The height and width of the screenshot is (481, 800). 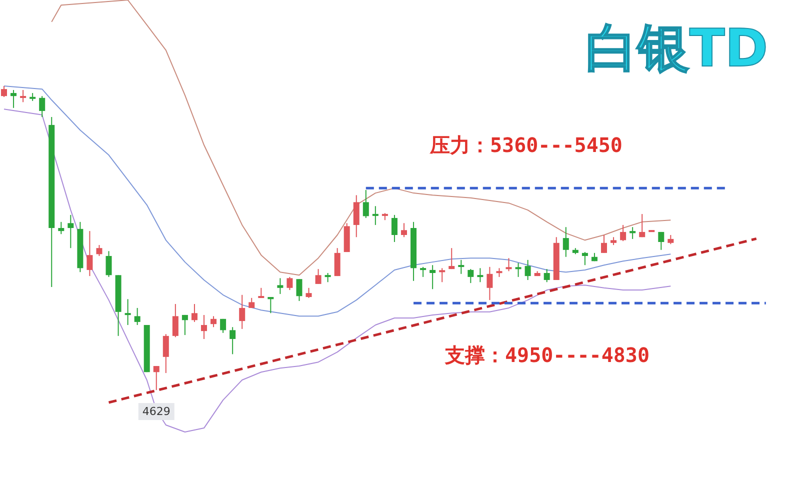 I want to click on chart-title: 白银TD, so click(x=676, y=49).